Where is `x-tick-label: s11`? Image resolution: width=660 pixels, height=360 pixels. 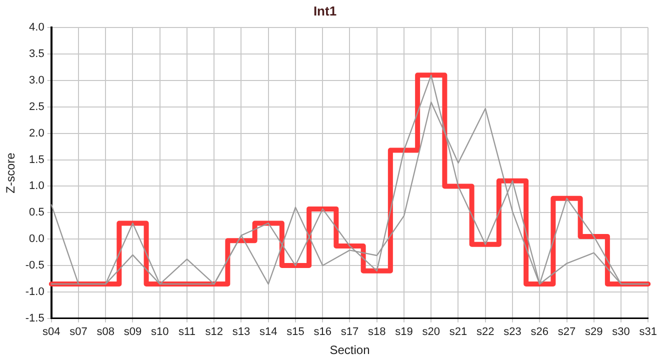 x-tick-label: s11 is located at coordinates (187, 332).